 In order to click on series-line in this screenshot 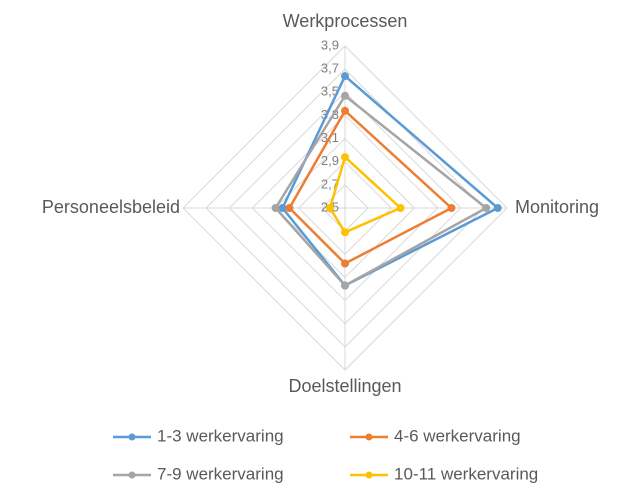, I will do `click(365, 194)`.